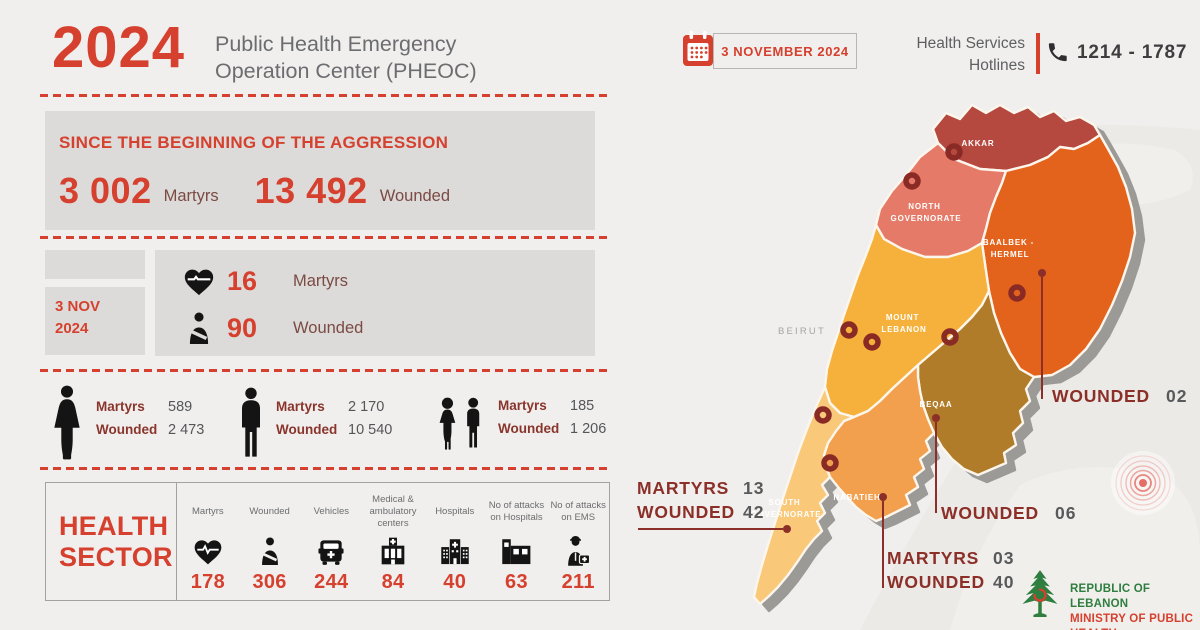 This screenshot has width=1200, height=630. What do you see at coordinates (920, 307) in the screenshot?
I see `incident-markers` at bounding box center [920, 307].